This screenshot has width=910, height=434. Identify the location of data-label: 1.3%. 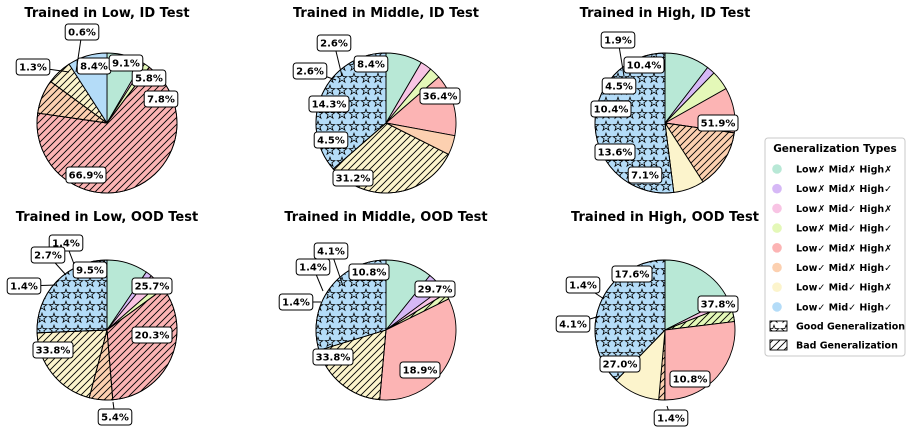
(33, 68).